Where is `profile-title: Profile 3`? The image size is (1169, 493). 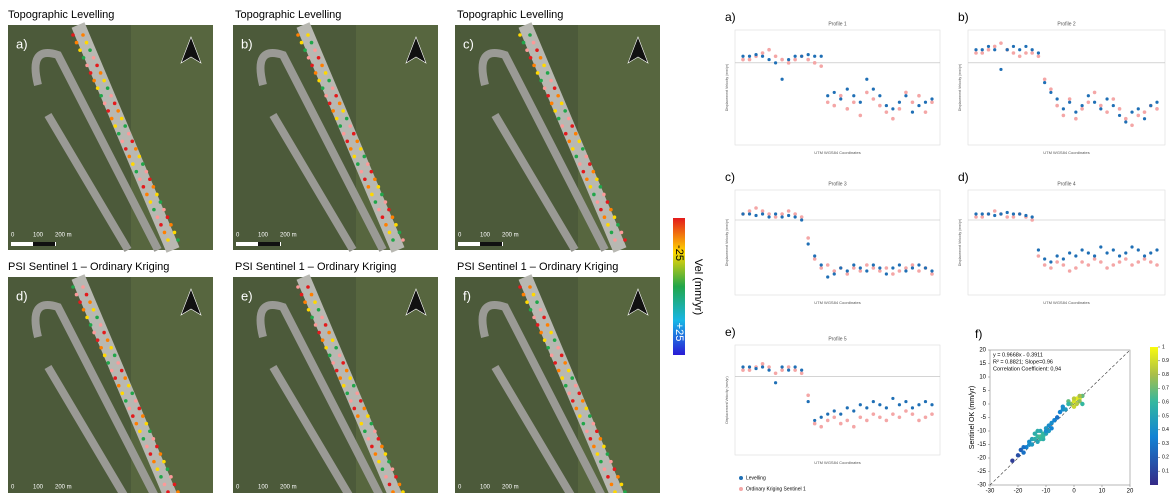 profile-title: Profile 3 is located at coordinates (837, 184).